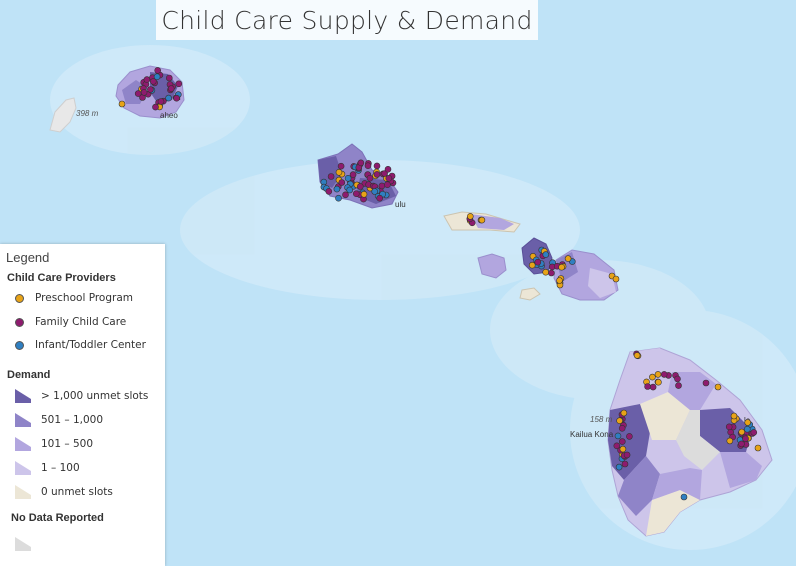 Image resolution: width=796 pixels, height=566 pixels. Describe the element at coordinates (19, 298) in the screenshot. I see `preschool-marker-icon` at that location.